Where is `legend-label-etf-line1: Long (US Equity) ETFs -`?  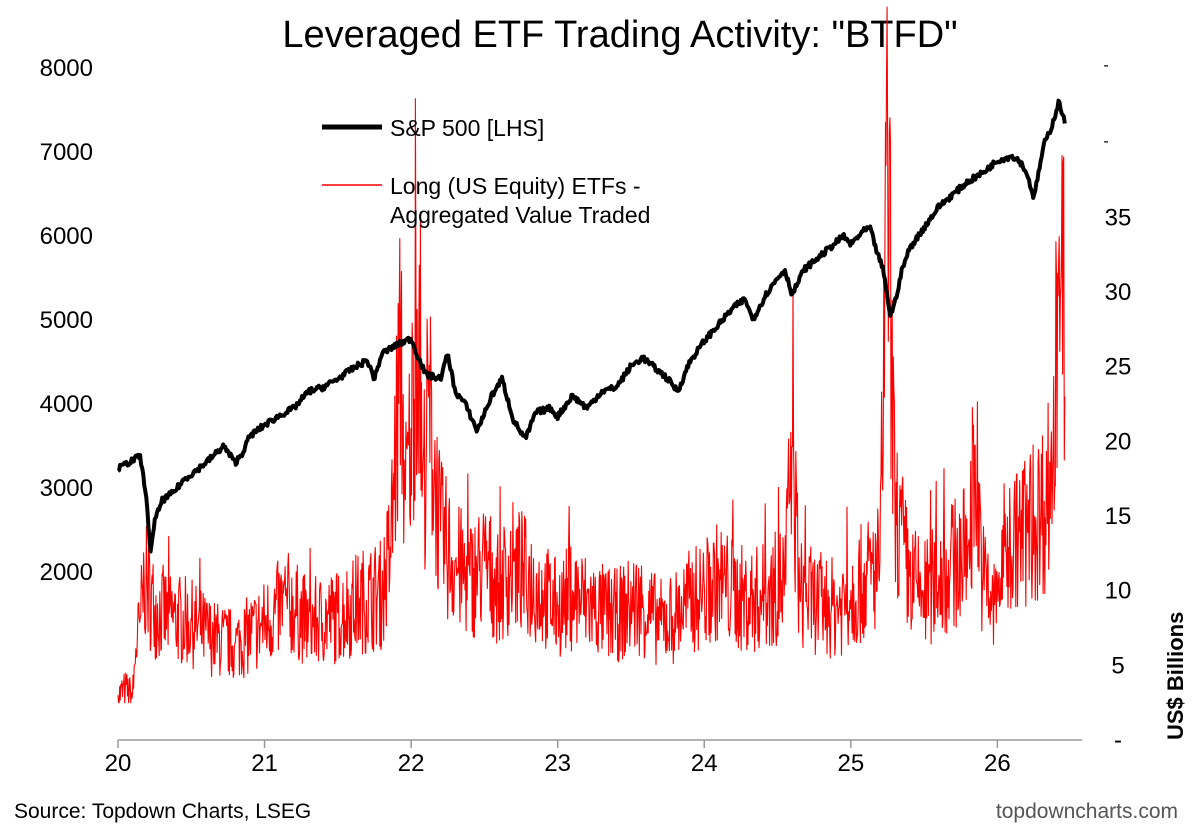 legend-label-etf-line1: Long (US Equity) ETFs - is located at coordinates (515, 186).